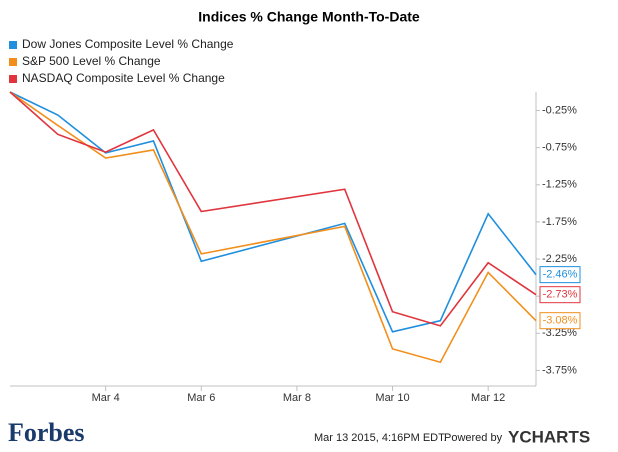 The width and height of the screenshot is (618, 452). Describe the element at coordinates (380, 438) in the screenshot. I see `timestamp: Mar 13 2015, 4:16PM EDT.` at that location.